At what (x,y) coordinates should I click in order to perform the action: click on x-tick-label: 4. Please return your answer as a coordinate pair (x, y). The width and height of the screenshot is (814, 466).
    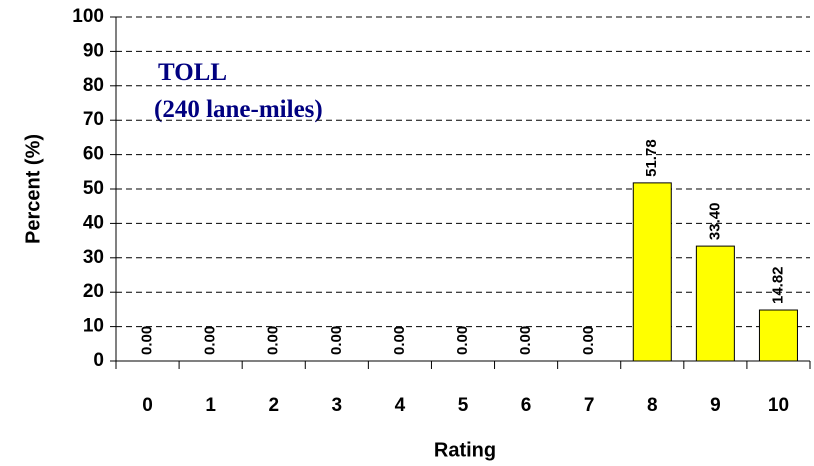
    Looking at the image, I should click on (400, 405).